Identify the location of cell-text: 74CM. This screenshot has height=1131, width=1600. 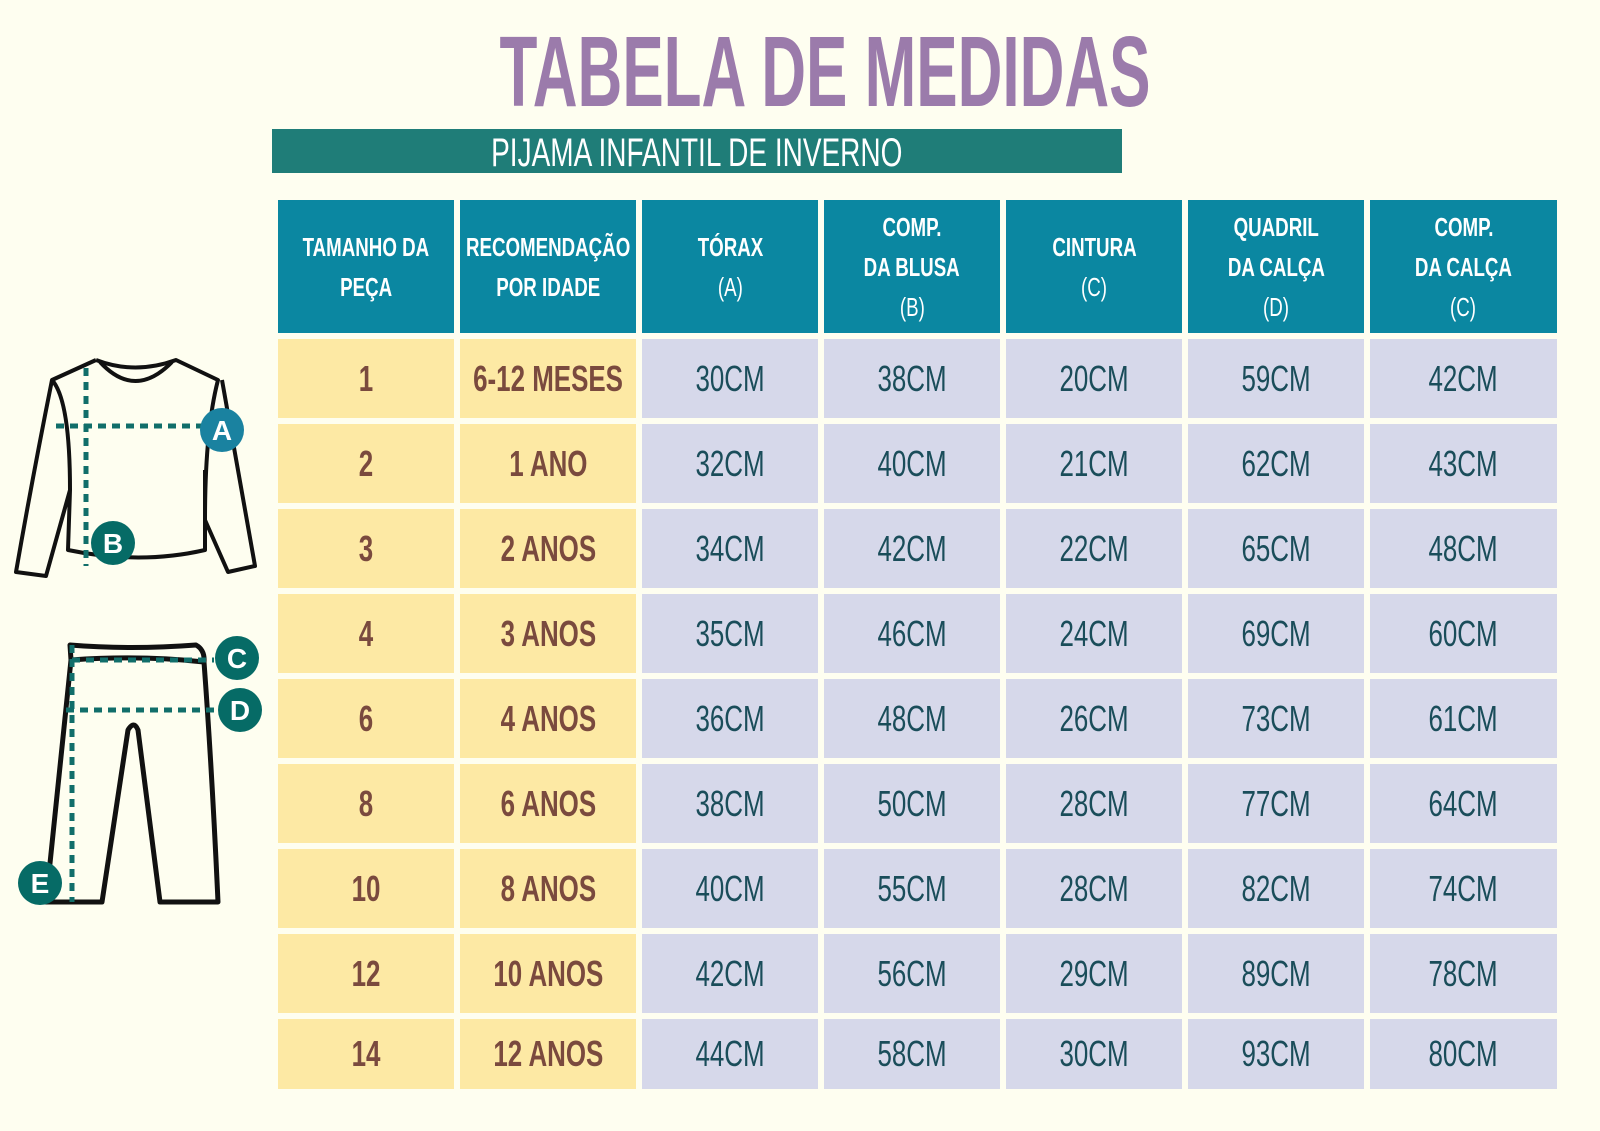
(1463, 888).